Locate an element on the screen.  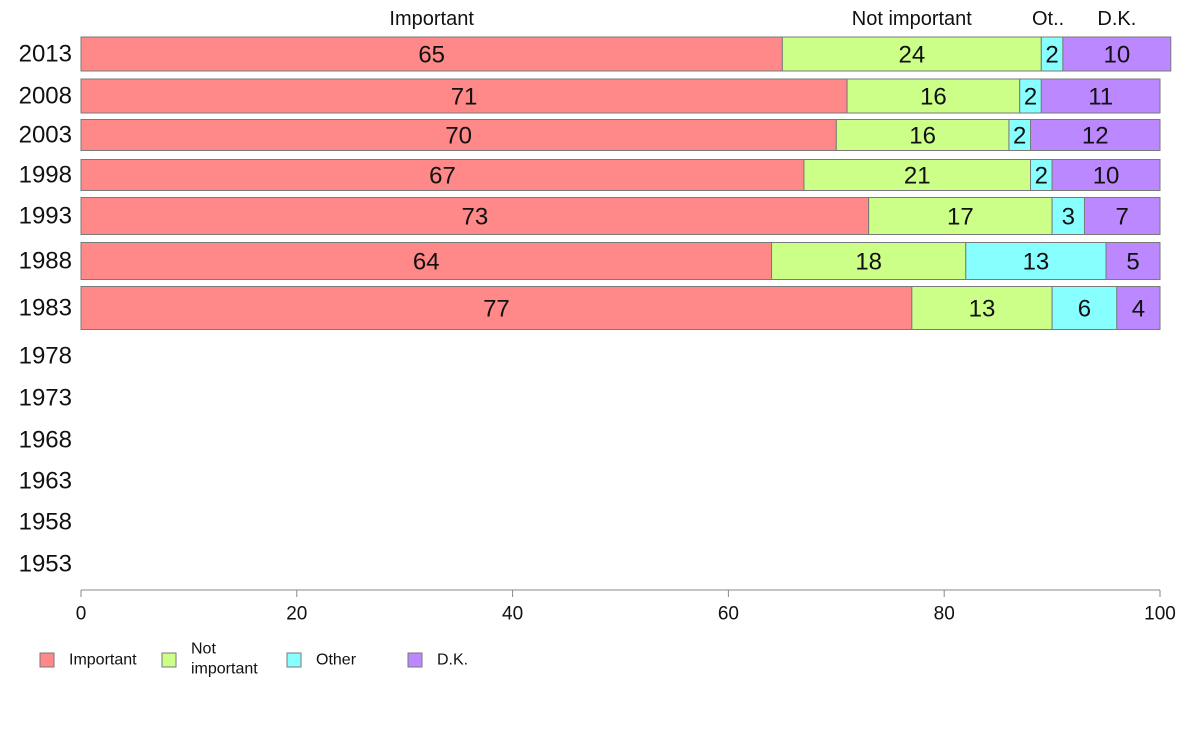
data-label-1988-0: 64 is located at coordinates (426, 262).